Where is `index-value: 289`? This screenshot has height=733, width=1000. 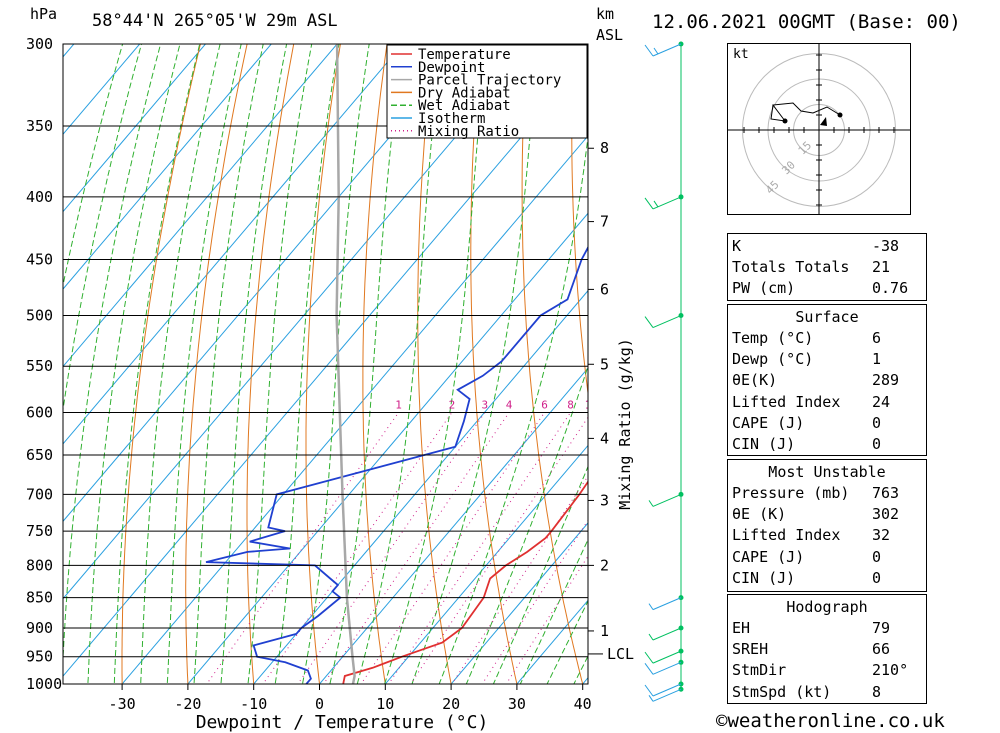 index-value: 289 is located at coordinates (886, 380).